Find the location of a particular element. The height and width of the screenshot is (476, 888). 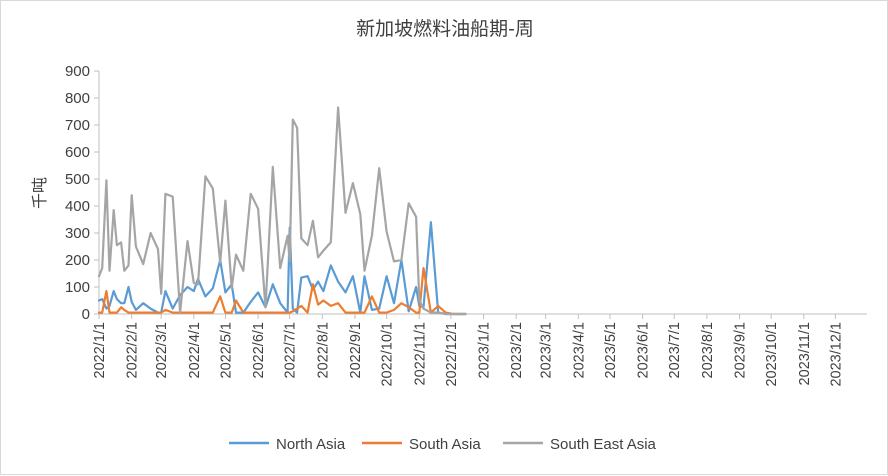

y-axis-ticks: 0 100 200 300 400 500 600 700 800 900 is located at coordinates (82, 193).